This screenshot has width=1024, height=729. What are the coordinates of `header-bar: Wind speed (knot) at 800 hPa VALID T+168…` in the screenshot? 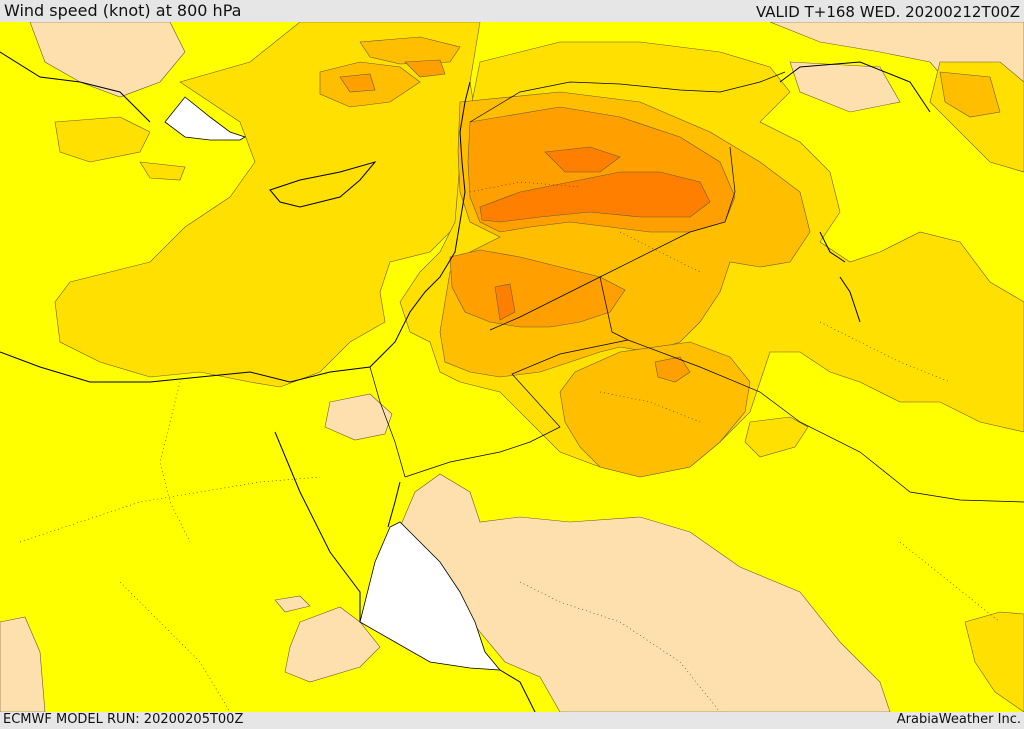 It's located at (512, 11).